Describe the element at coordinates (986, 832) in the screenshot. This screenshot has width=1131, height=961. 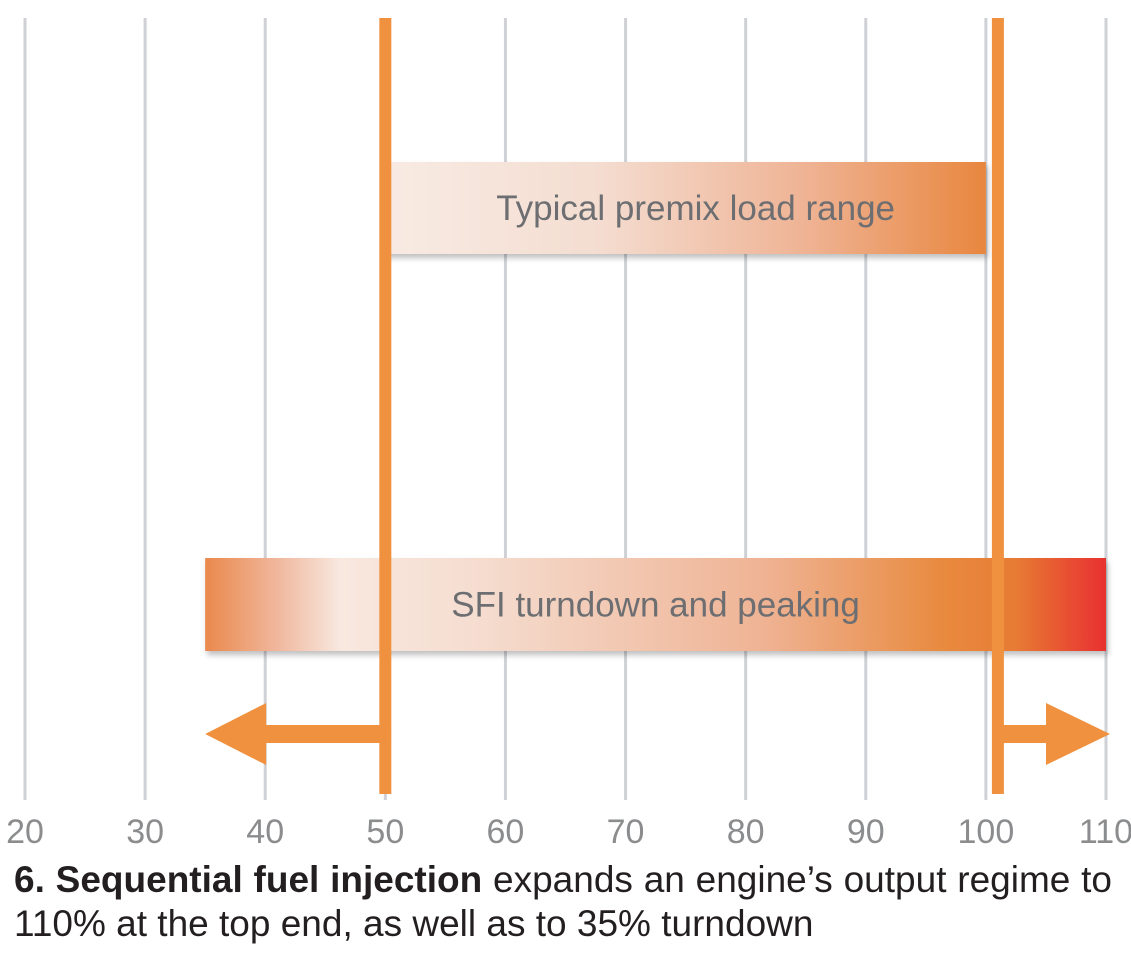
I see `tick-label-100: 100` at that location.